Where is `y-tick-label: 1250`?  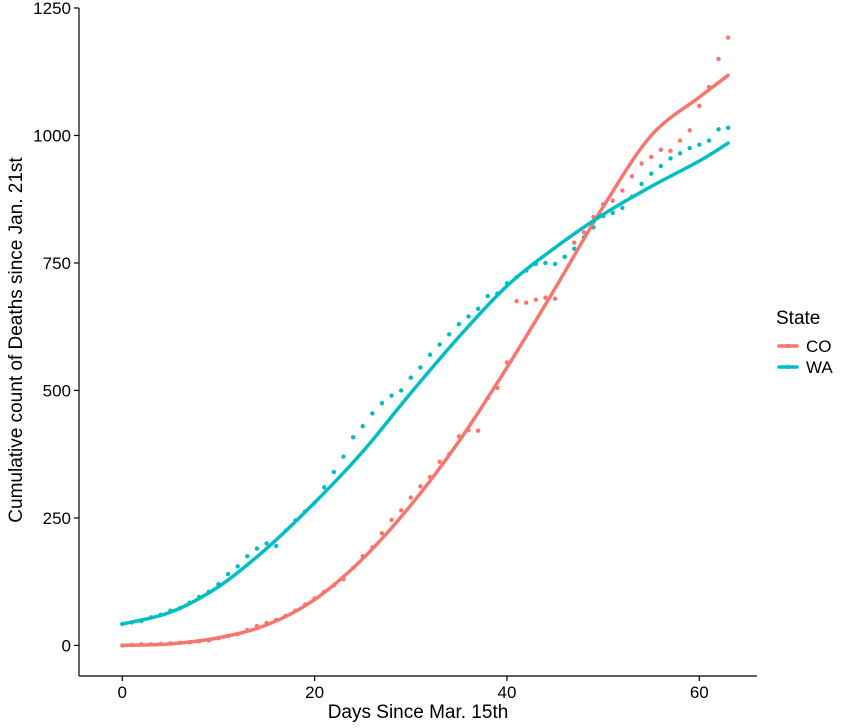 y-tick-label: 1250 is located at coordinates (52, 9).